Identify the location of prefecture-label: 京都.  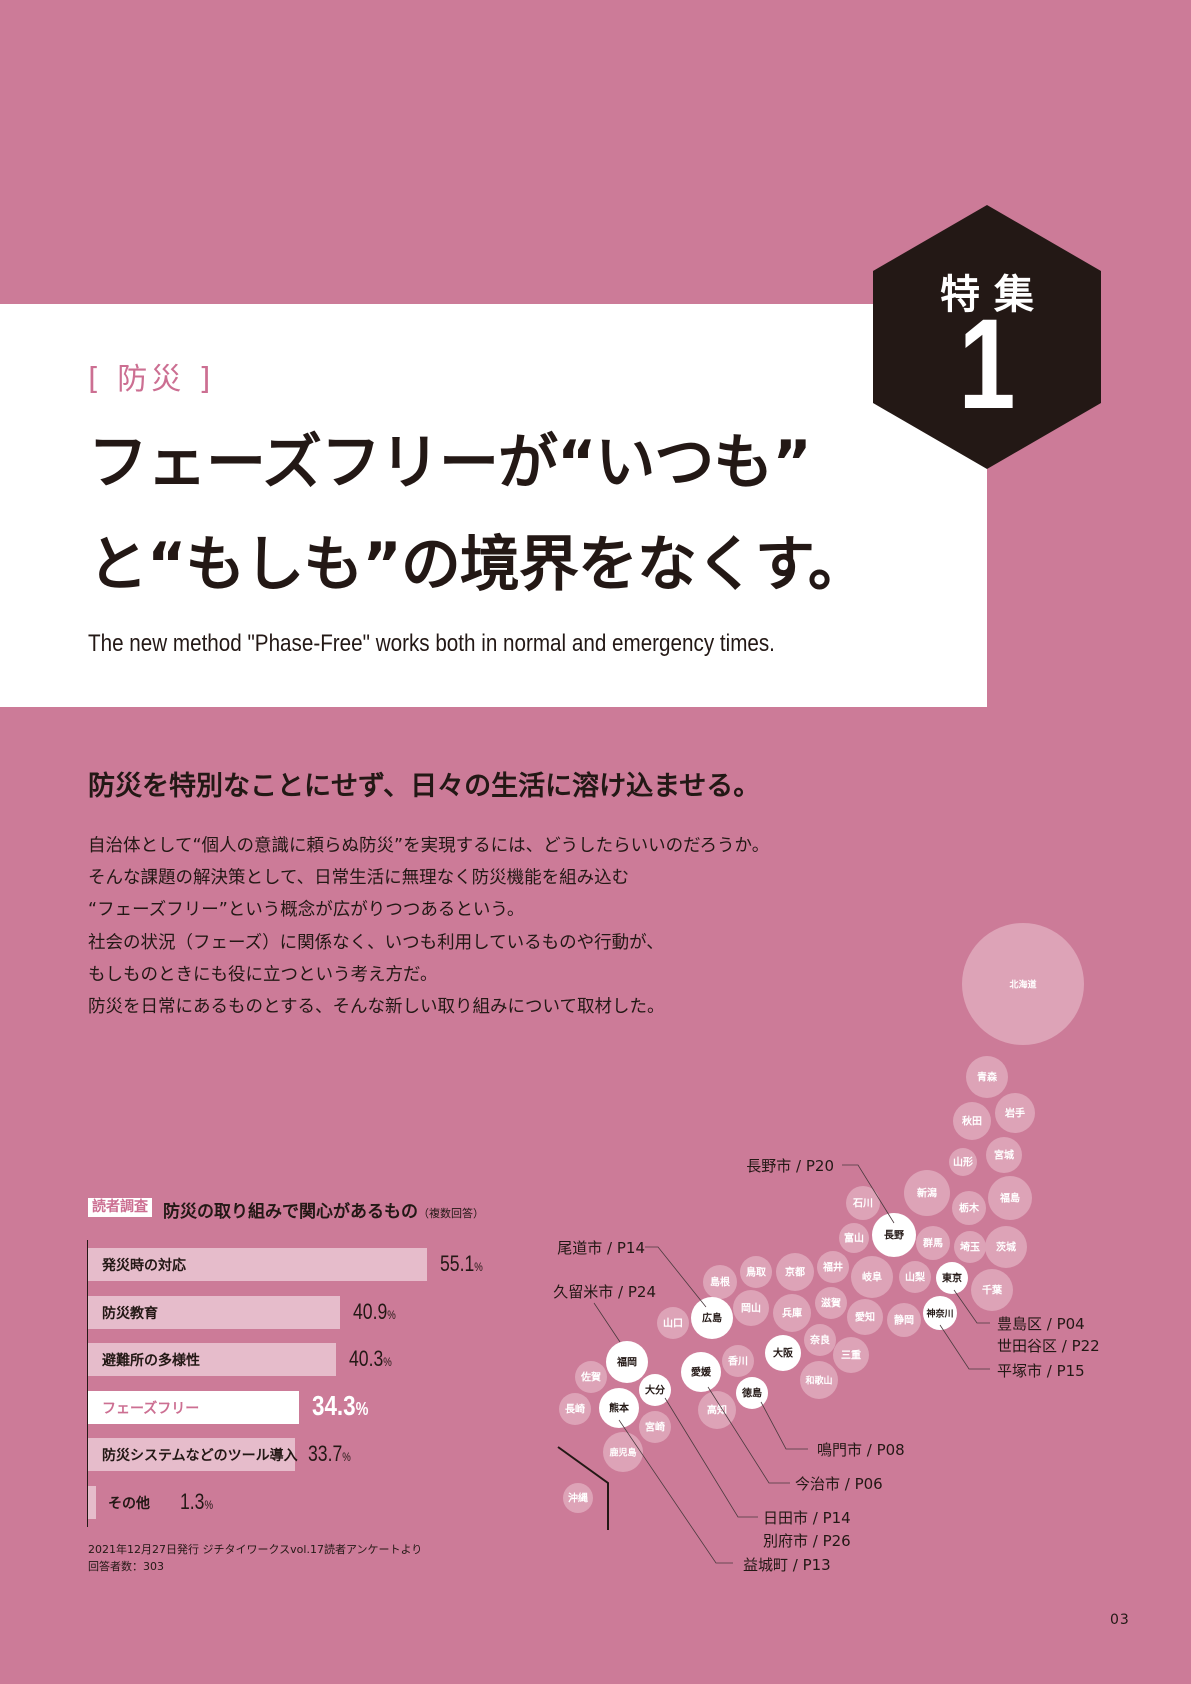
(795, 1272).